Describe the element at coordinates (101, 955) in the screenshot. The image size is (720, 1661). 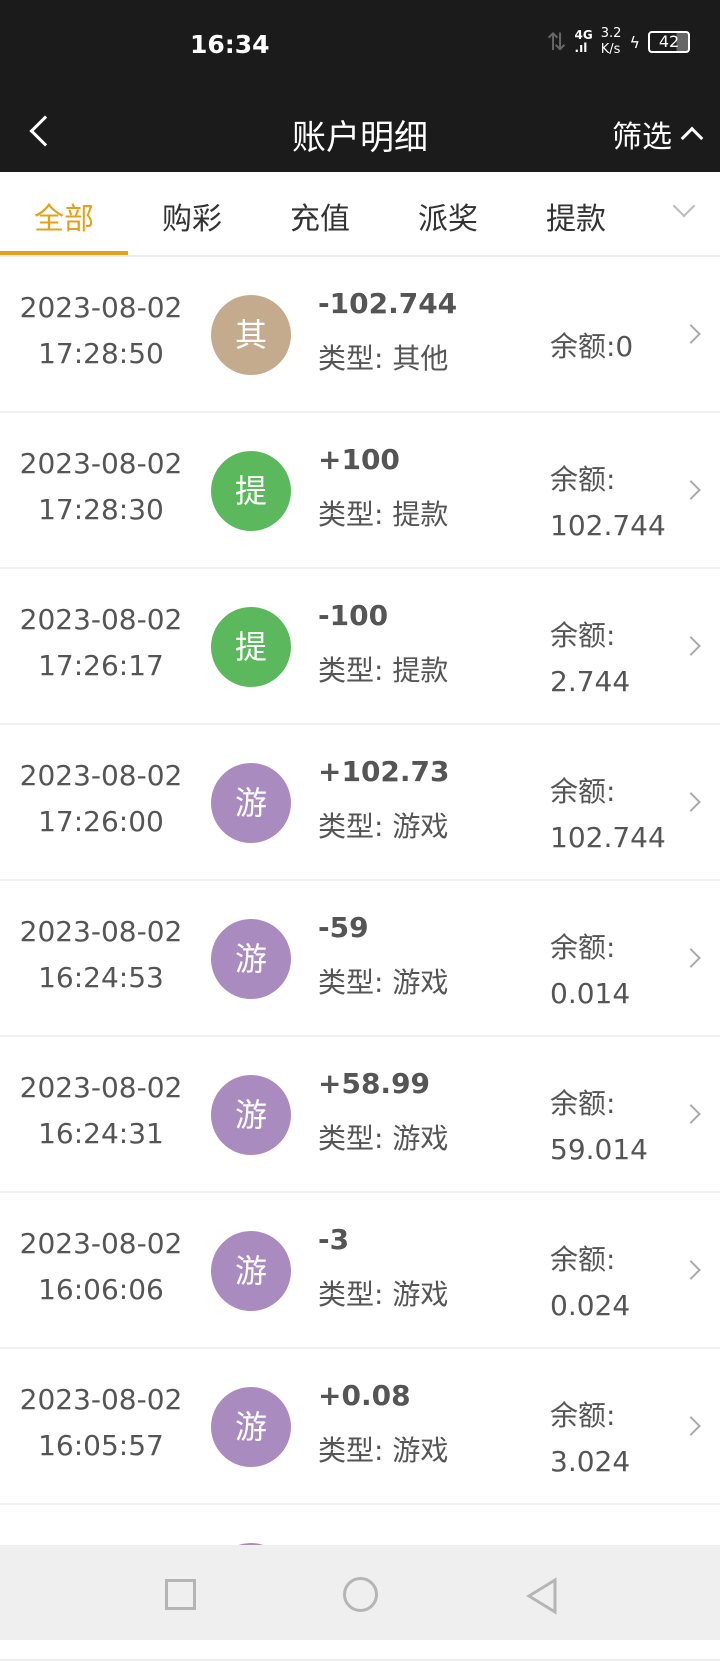
I see `timestamp: 2023-08-02 16:24:53` at that location.